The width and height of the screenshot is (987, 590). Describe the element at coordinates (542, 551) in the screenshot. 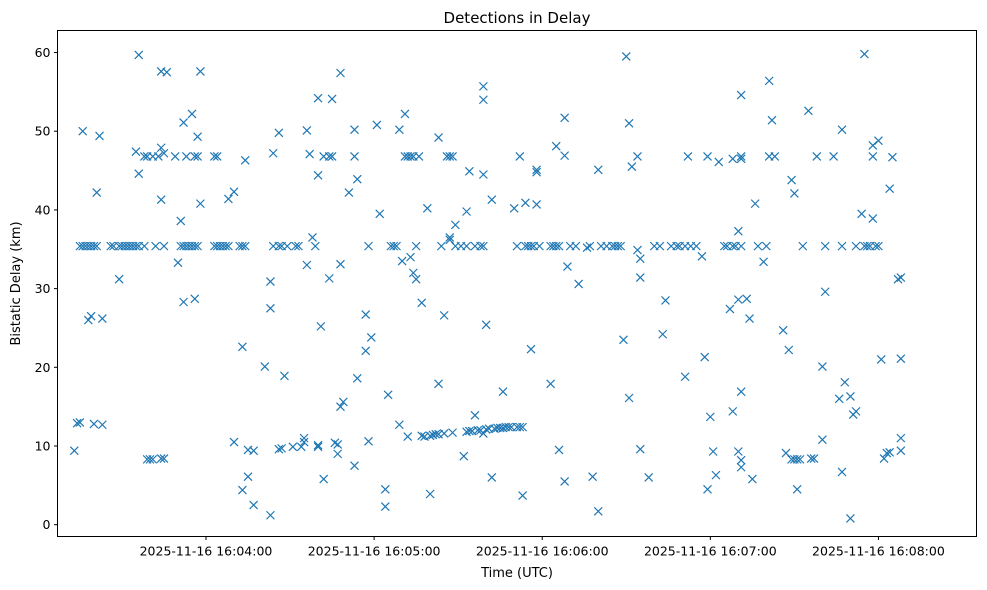

I see `x-tick-label: 2025-11-16 16:06:00` at that location.